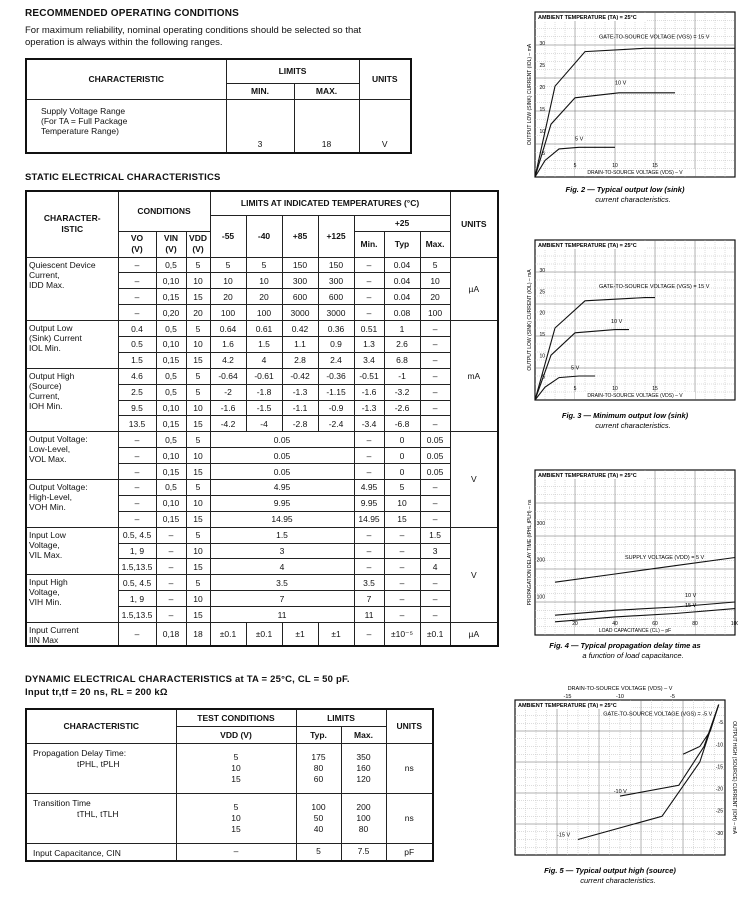 The image size is (738, 903). I want to click on cell: -1.15, so click(336, 392).